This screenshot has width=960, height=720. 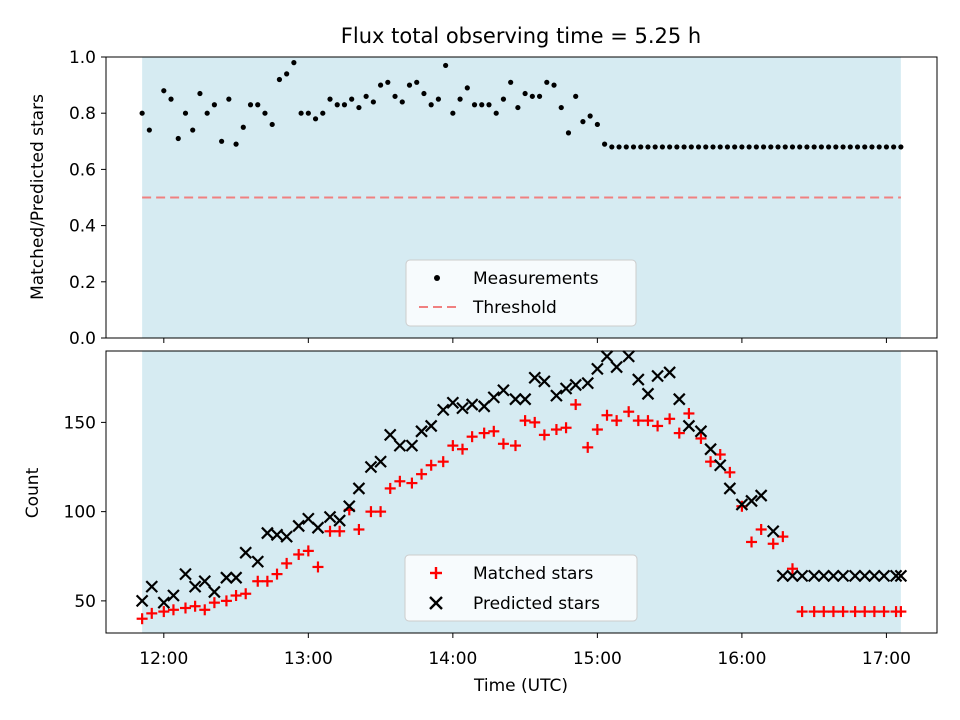 I want to click on chart-title: Flux total observing time = 5.25 h, so click(x=521, y=36).